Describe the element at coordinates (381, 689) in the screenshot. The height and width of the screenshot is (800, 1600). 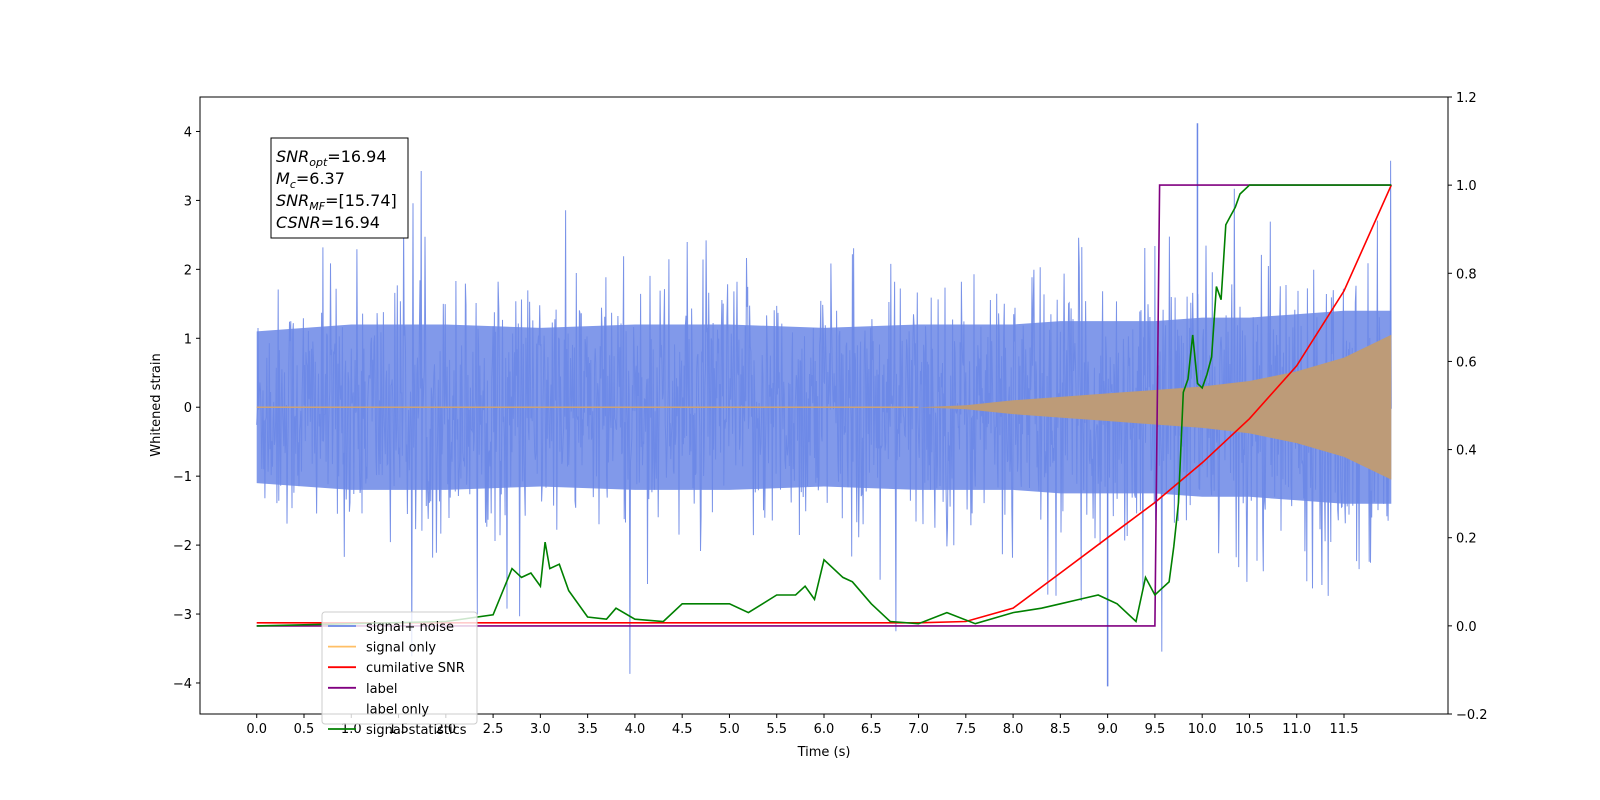
I see `legend-label: label` at that location.